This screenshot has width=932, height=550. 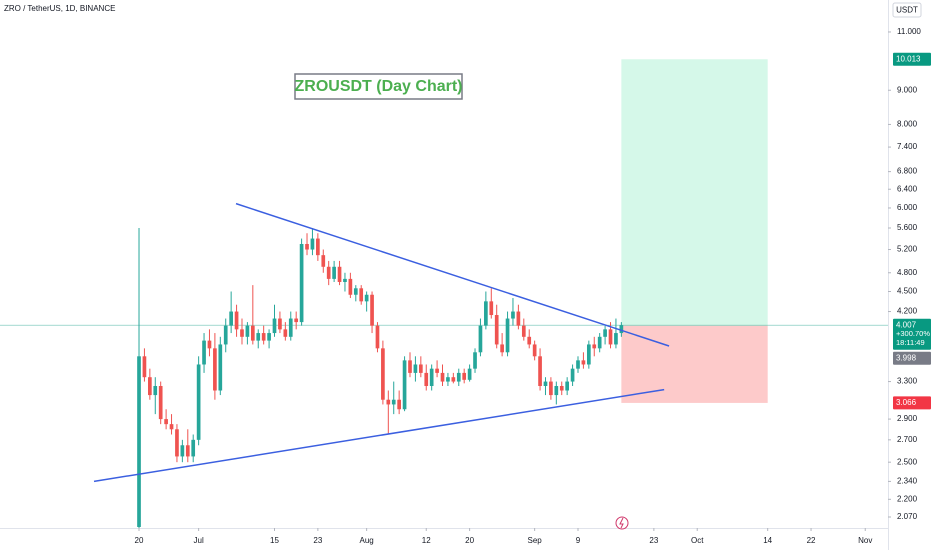 I want to click on annotation: ZROUSDT (Day Chart), so click(x=378, y=86).